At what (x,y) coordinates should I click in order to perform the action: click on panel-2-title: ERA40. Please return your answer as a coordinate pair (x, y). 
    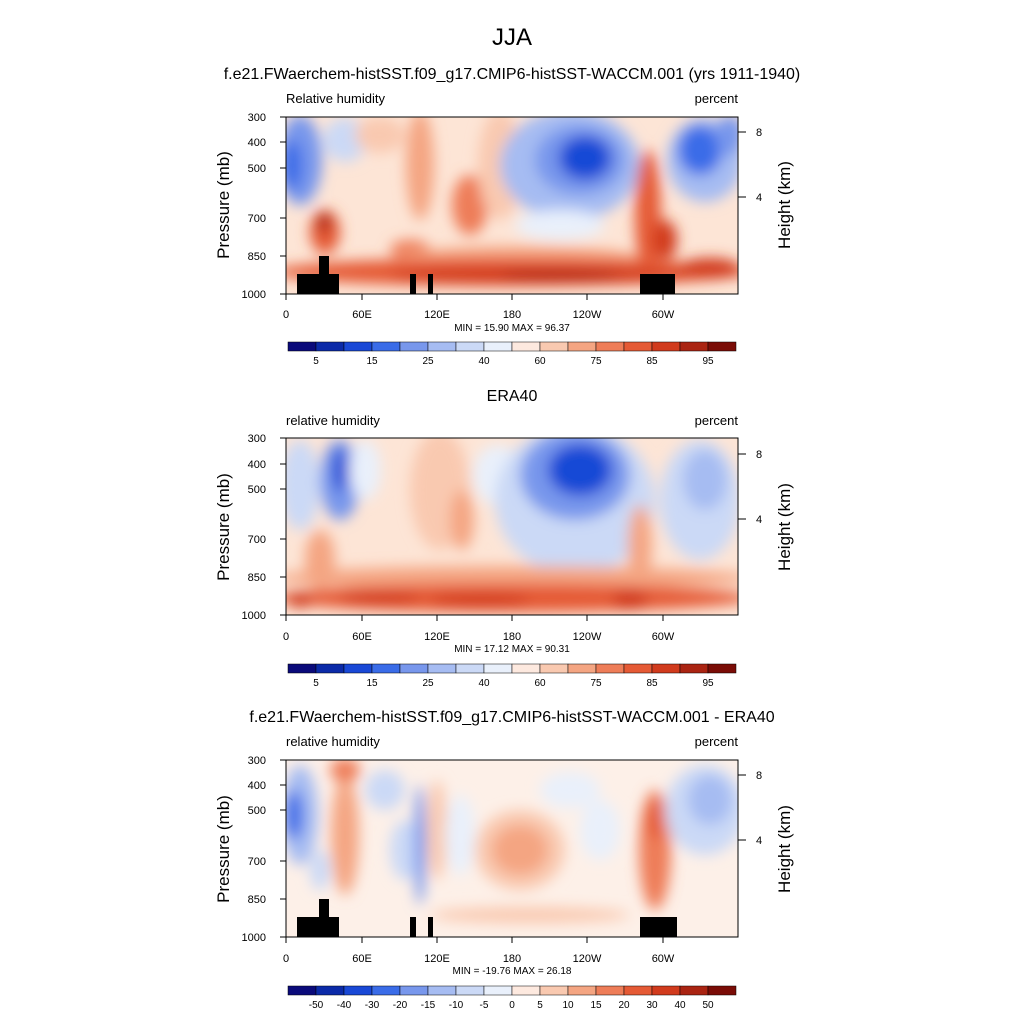
    Looking at the image, I should click on (512, 396).